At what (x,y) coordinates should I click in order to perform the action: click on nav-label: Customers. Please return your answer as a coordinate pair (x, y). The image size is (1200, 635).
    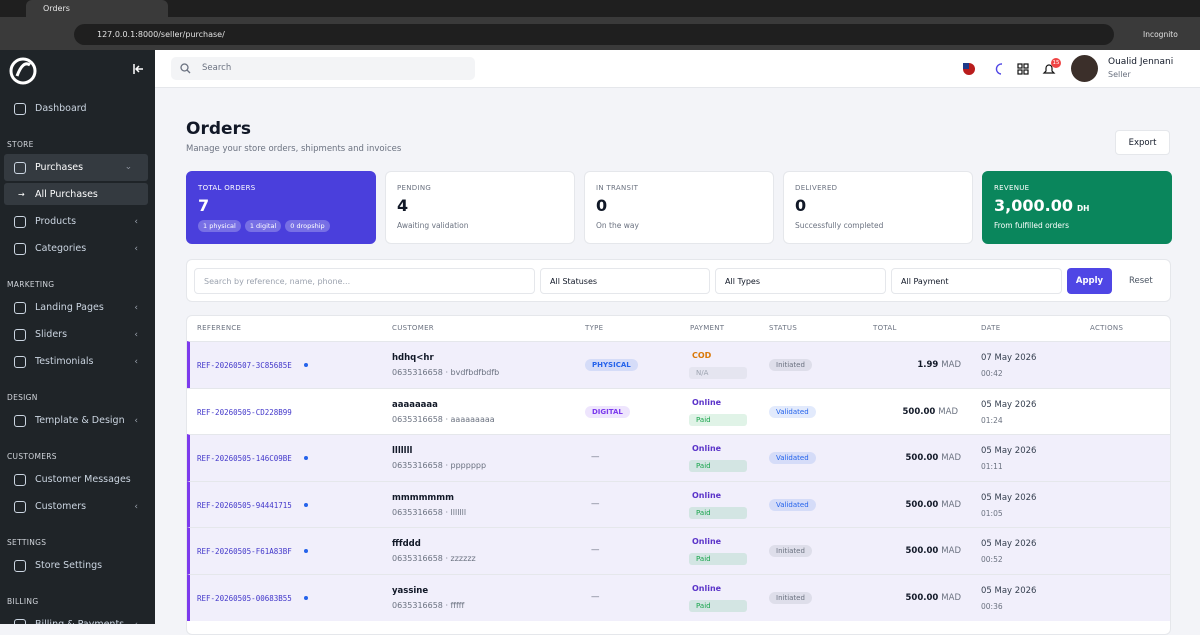
    Looking at the image, I should click on (61, 506).